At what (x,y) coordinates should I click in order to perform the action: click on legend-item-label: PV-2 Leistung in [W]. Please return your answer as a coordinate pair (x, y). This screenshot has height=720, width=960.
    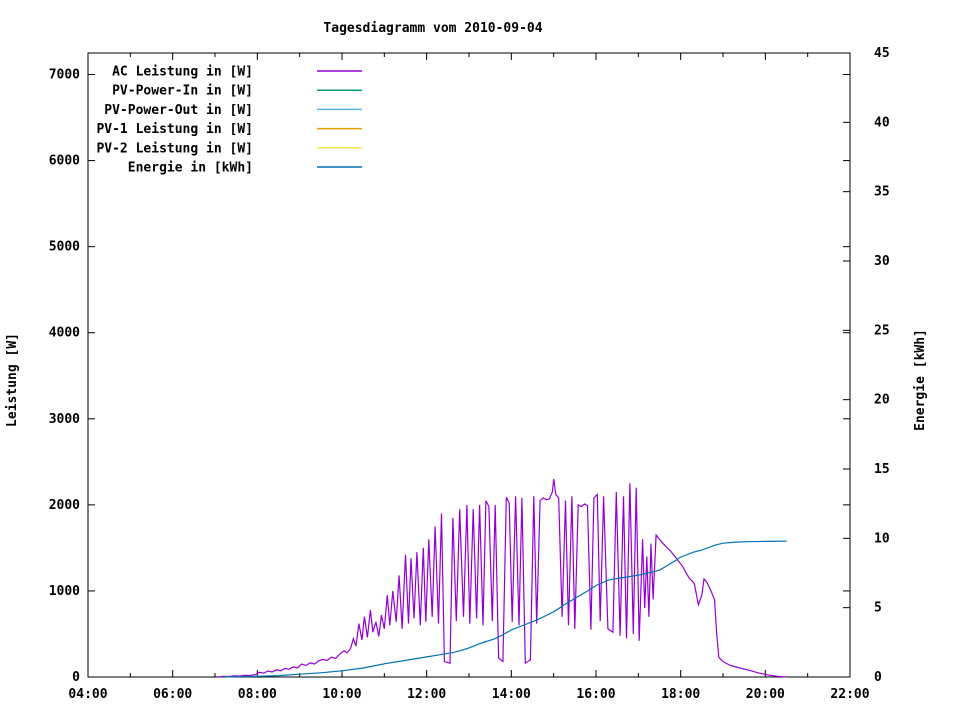
    Looking at the image, I should click on (174, 148).